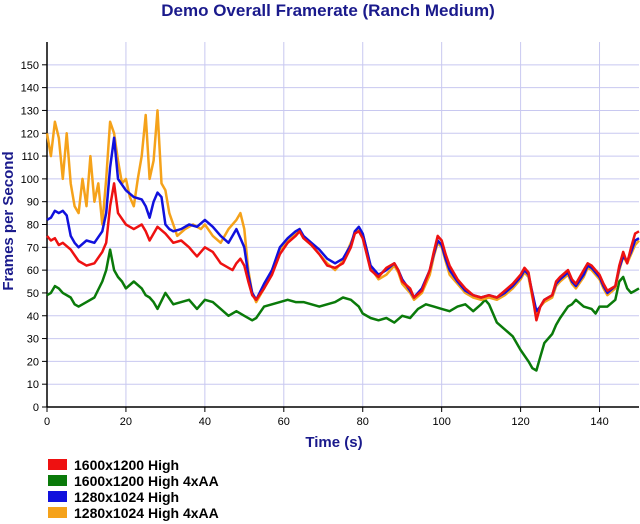 This screenshot has width=640, height=524. What do you see at coordinates (57, 464) in the screenshot?
I see `legend-swatch-1600x1200-high` at bounding box center [57, 464].